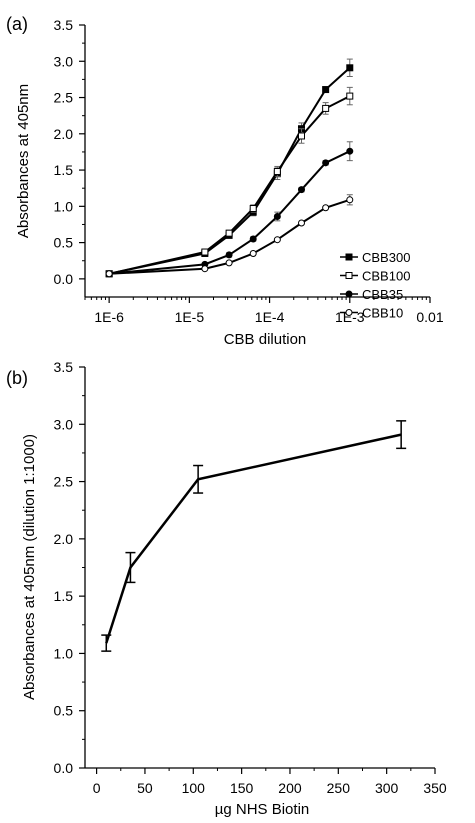 This screenshot has height=823, width=475. Describe the element at coordinates (382, 313) in the screenshot. I see `legend-label: CBB10` at that location.